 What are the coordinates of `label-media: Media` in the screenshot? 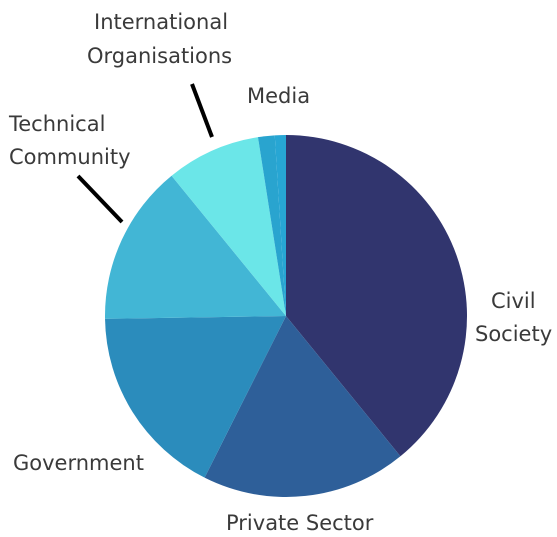 It's located at (278, 96).